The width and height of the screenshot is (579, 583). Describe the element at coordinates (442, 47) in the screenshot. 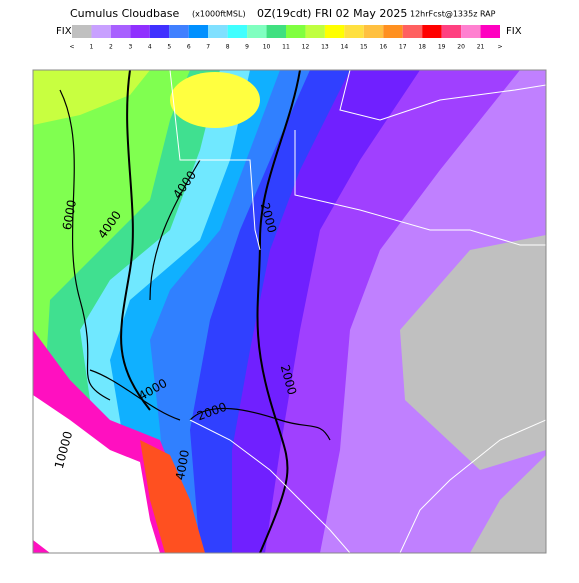

I see `legend-label: 19` at that location.